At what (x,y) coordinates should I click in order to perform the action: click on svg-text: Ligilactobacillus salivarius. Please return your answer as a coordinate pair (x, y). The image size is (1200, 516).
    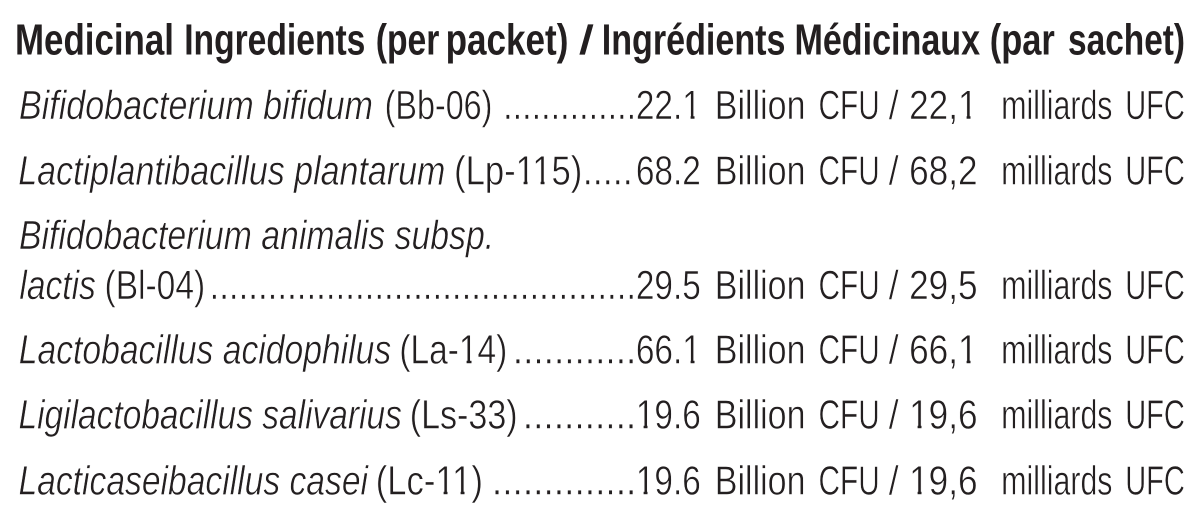
    Looking at the image, I should click on (209, 415).